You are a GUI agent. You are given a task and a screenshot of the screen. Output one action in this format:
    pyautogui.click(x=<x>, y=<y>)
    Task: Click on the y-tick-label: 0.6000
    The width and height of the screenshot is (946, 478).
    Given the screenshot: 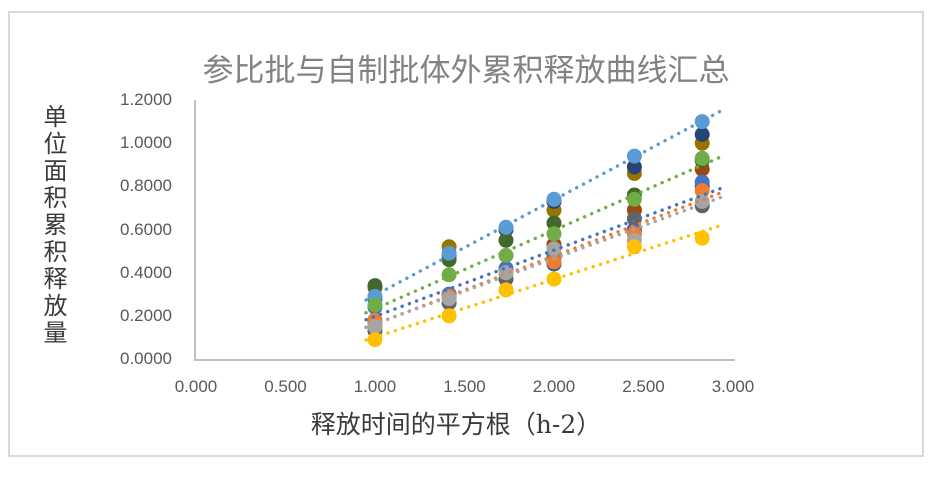 What is the action you would take?
    pyautogui.click(x=146, y=229)
    